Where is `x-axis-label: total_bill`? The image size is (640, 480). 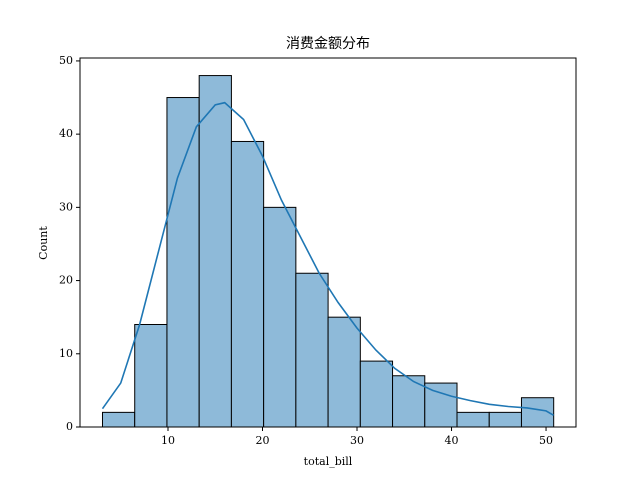 x-axis-label: total_bill is located at coordinates (328, 461).